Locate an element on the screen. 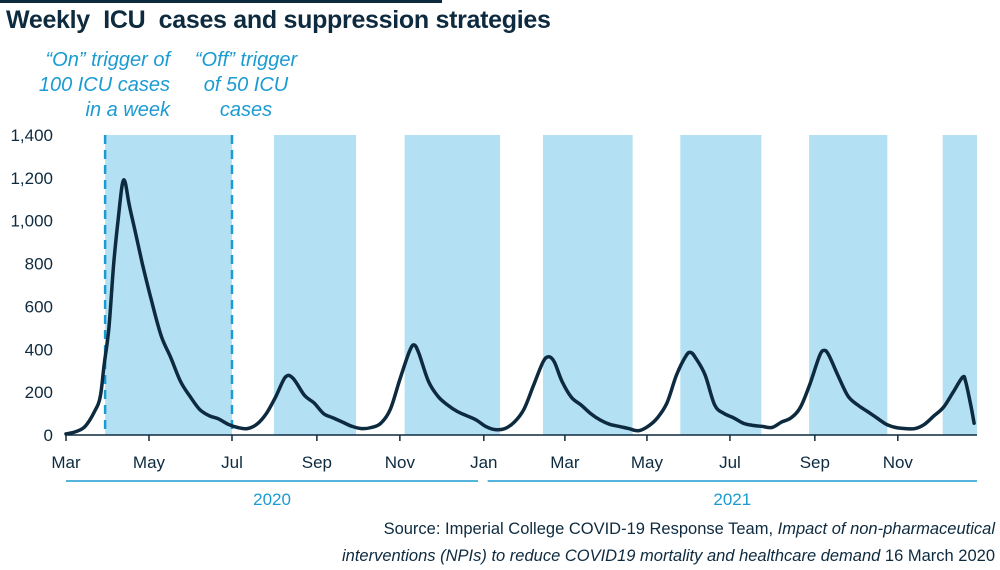 The height and width of the screenshot is (570, 1000). y-tick-label: 0 is located at coordinates (48, 435).